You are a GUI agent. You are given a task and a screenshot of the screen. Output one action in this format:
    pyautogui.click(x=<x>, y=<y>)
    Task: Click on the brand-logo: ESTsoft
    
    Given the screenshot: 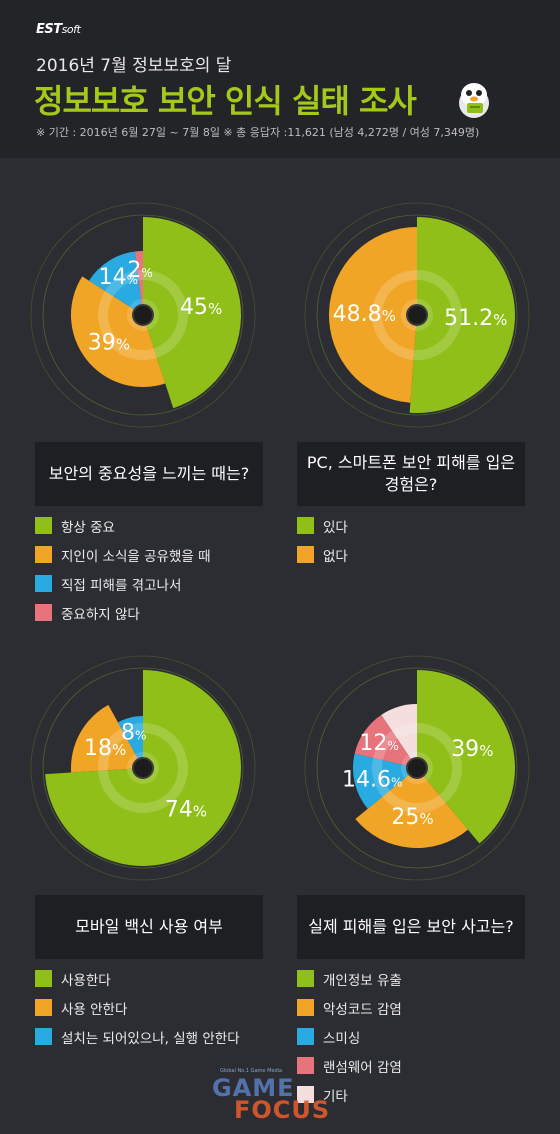 What is the action you would take?
    pyautogui.click(x=58, y=29)
    